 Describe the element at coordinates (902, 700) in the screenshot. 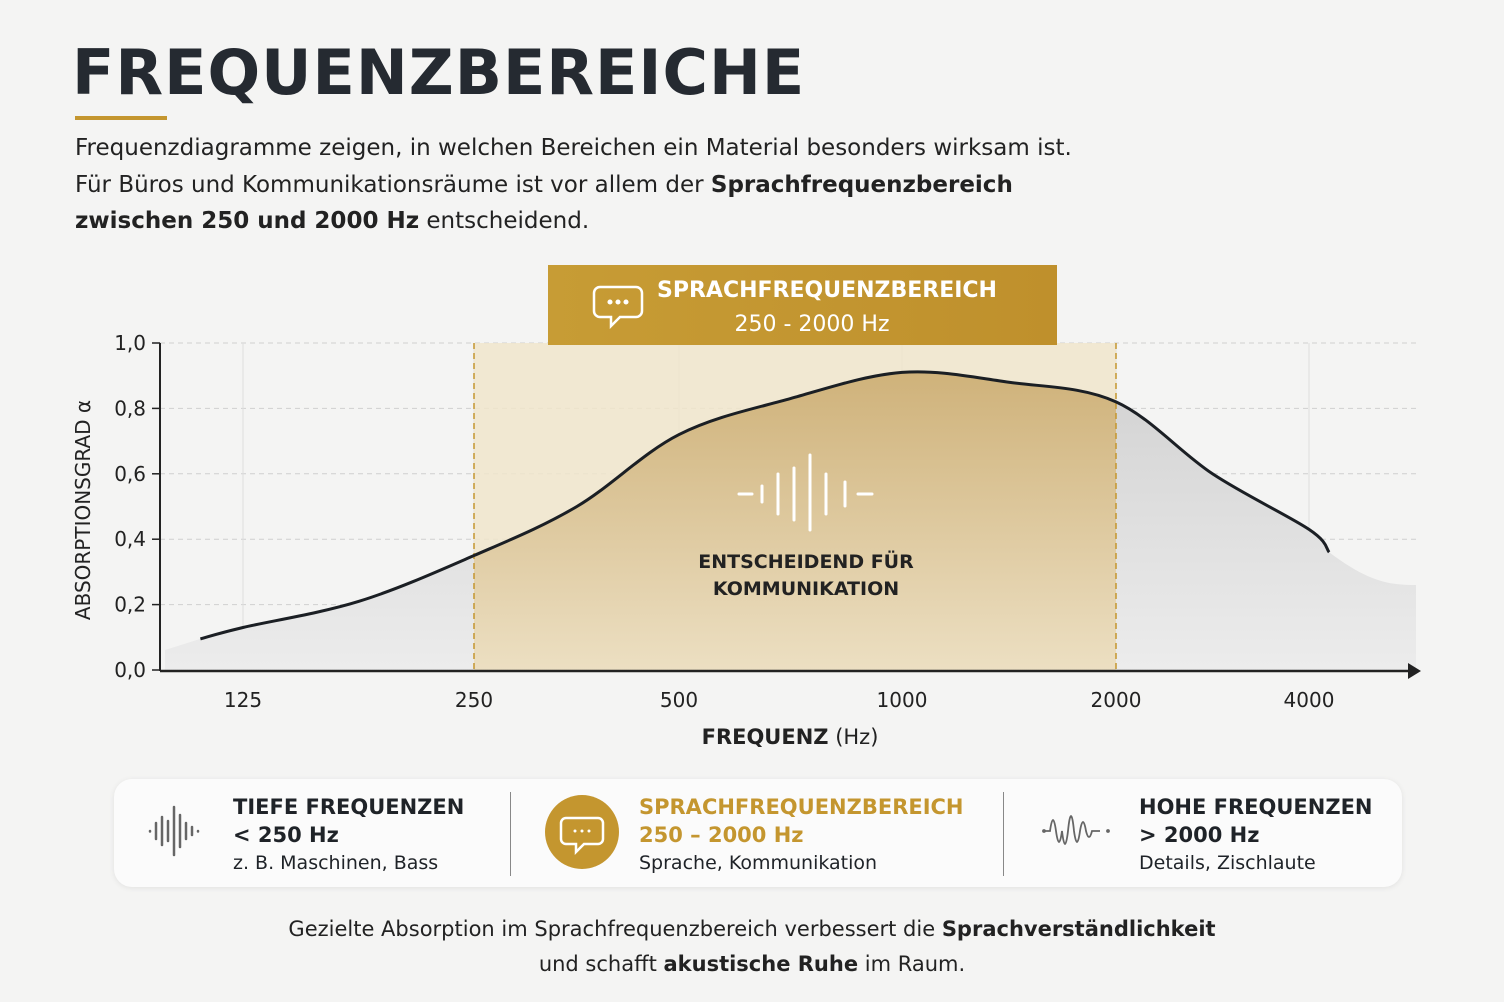

I see `x-tick-label: 1000` at that location.